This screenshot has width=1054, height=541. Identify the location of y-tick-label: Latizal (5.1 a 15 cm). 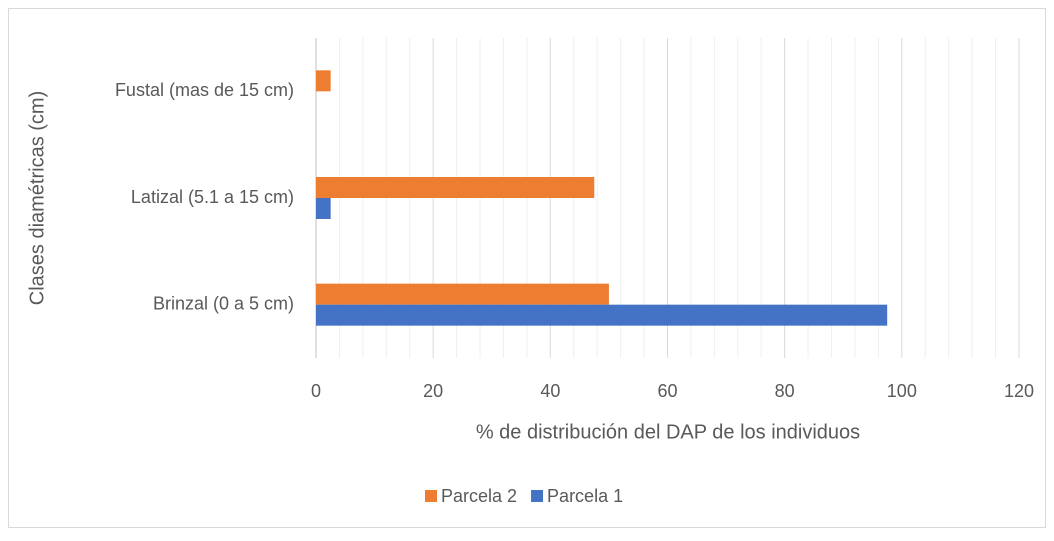
(212, 197).